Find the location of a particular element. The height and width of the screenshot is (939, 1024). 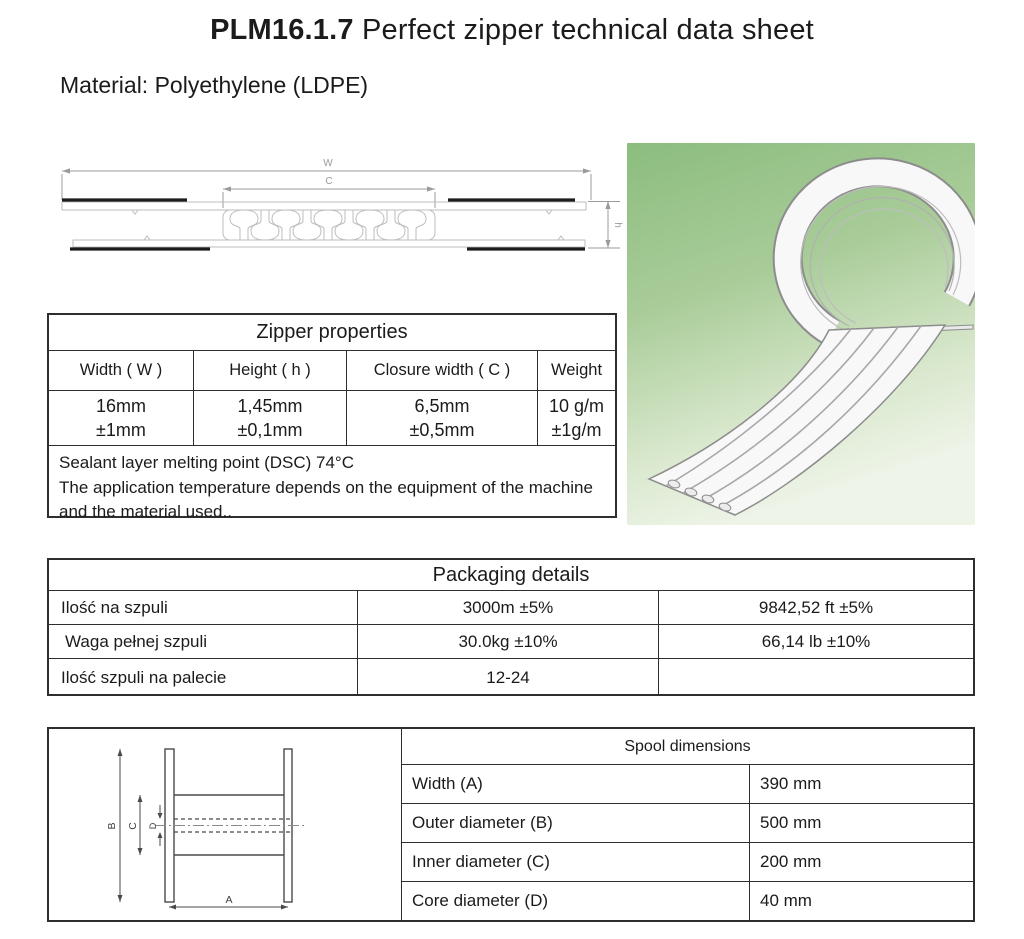

height-value-cell: 1,45mm ±0,1mm is located at coordinates (269, 418).